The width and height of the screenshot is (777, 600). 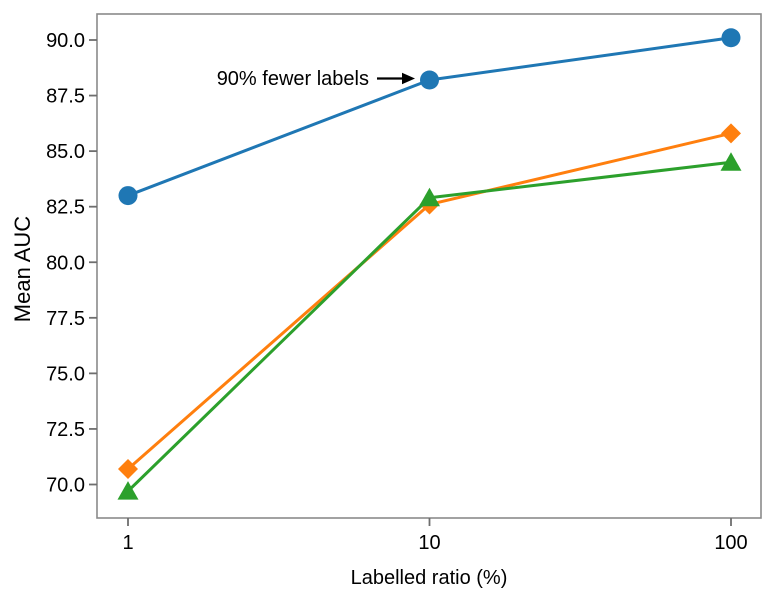 I want to click on annotation-text: 90% fewer labels, so click(x=293, y=79).